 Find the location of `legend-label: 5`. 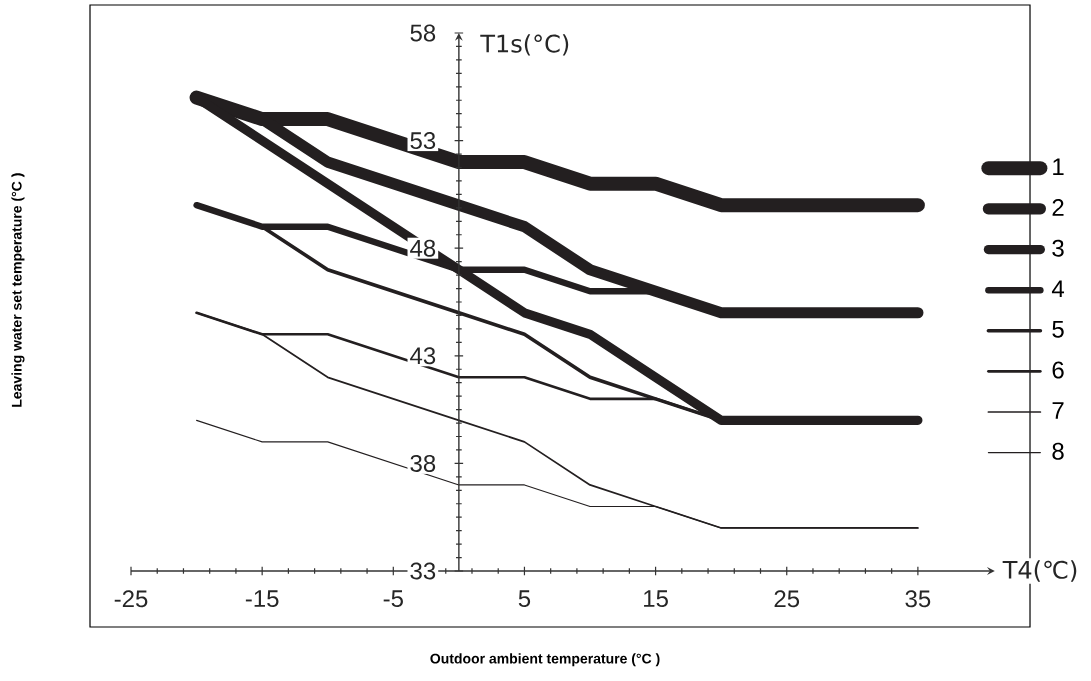

legend-label: 5 is located at coordinates (1058, 329).